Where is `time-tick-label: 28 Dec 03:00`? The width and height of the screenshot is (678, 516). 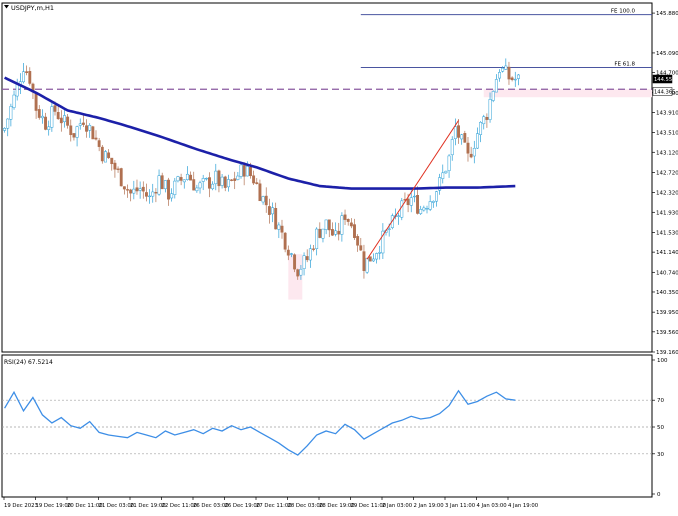 time-tick-label: 28 Dec 03:00 is located at coordinates (306, 506).